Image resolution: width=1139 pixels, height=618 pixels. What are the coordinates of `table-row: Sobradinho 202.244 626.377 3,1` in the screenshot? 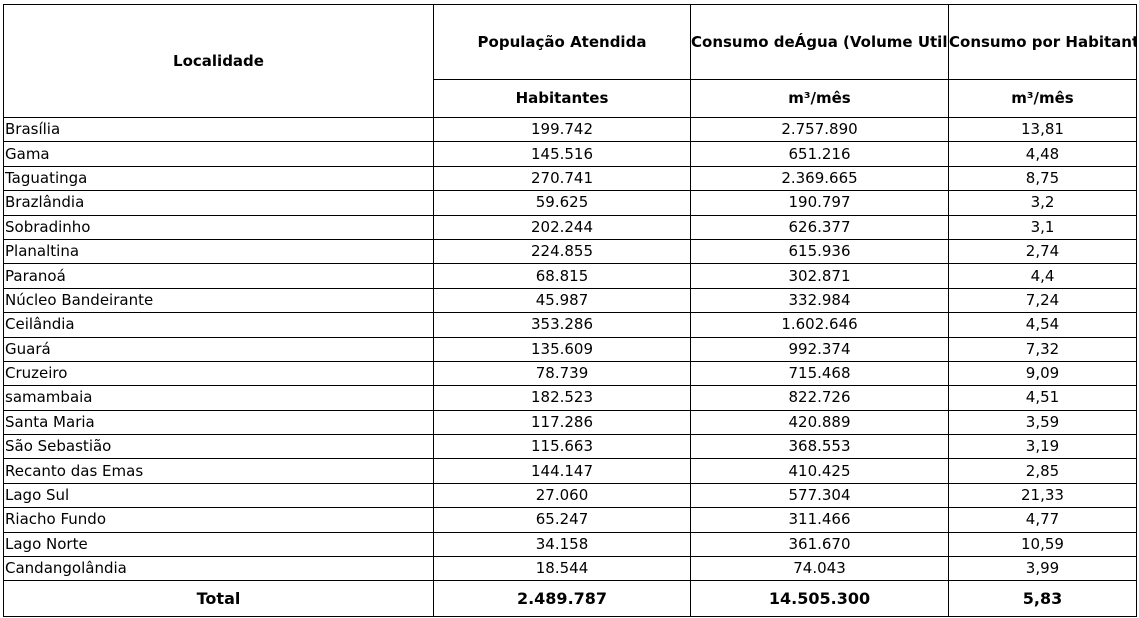 It's located at (570, 227).